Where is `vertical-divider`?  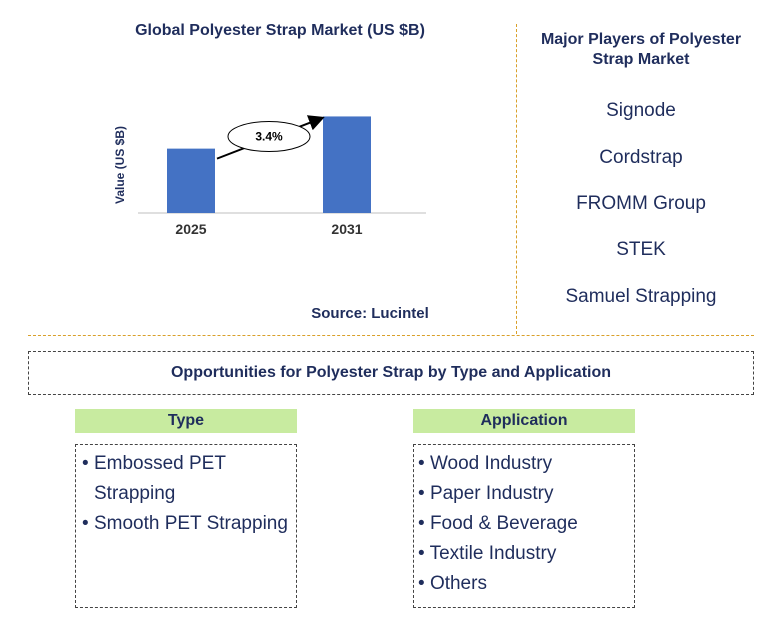 vertical-divider is located at coordinates (516, 179).